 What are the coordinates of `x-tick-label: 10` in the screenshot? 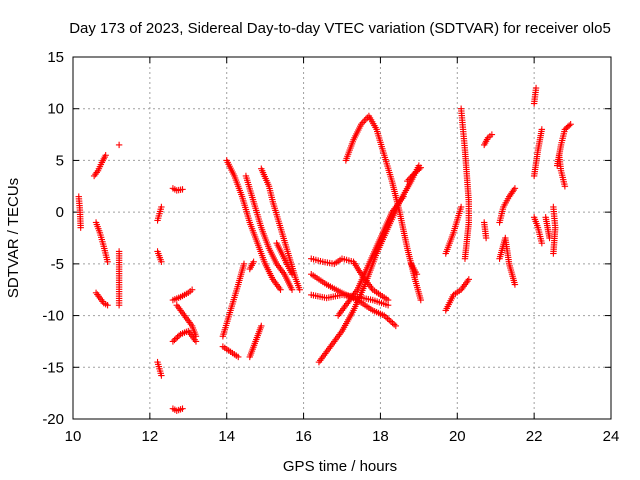 It's located at (73, 436).